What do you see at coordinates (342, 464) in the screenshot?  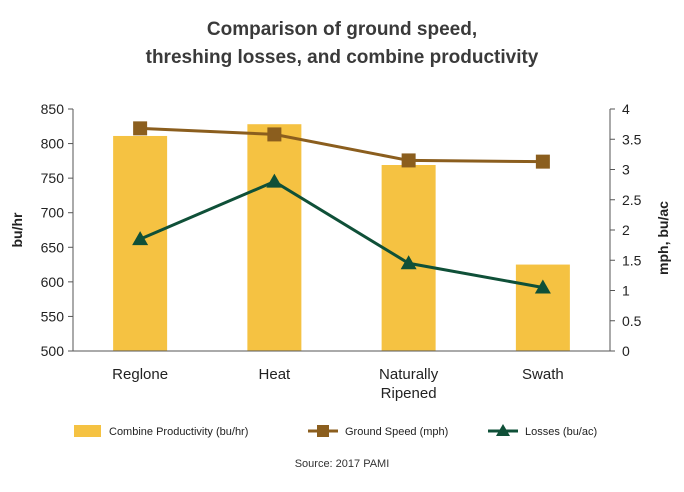 I see `source-note: Source: 2017 PAMI` at bounding box center [342, 464].